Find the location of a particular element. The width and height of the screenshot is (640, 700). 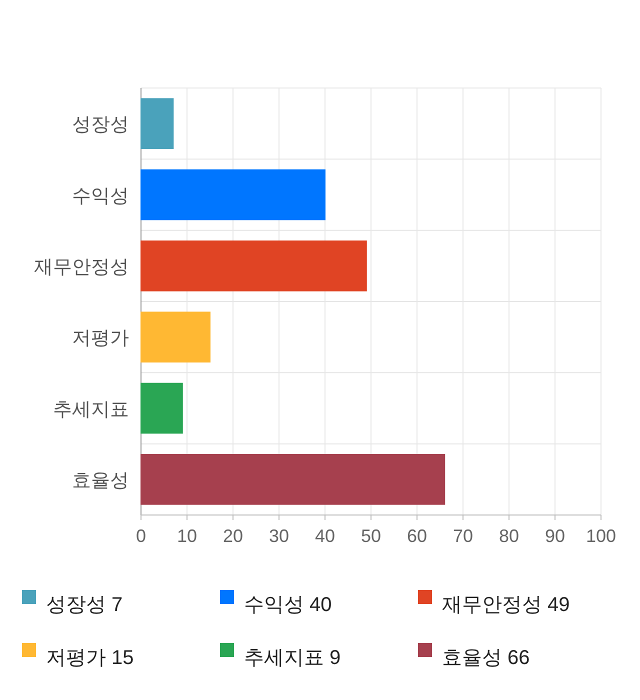

legend-item: 성장성 7 is located at coordinates (72, 603).